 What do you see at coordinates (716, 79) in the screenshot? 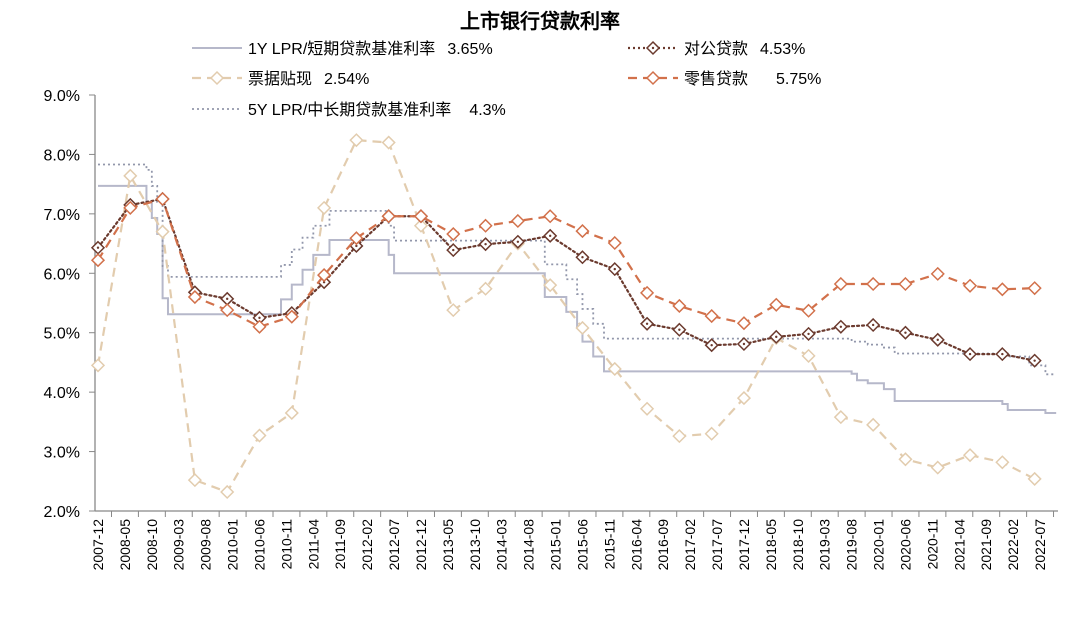
I see `legend-label: 零售贷款` at bounding box center [716, 79].